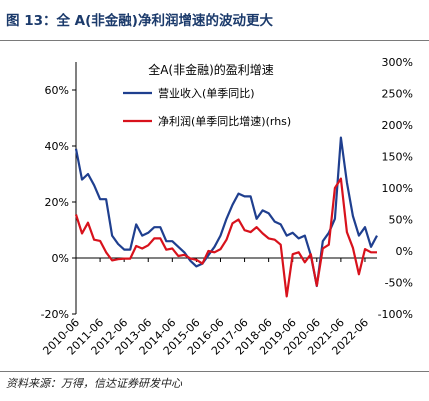  I want to click on left-tick-label: 20%, so click(57, 202).